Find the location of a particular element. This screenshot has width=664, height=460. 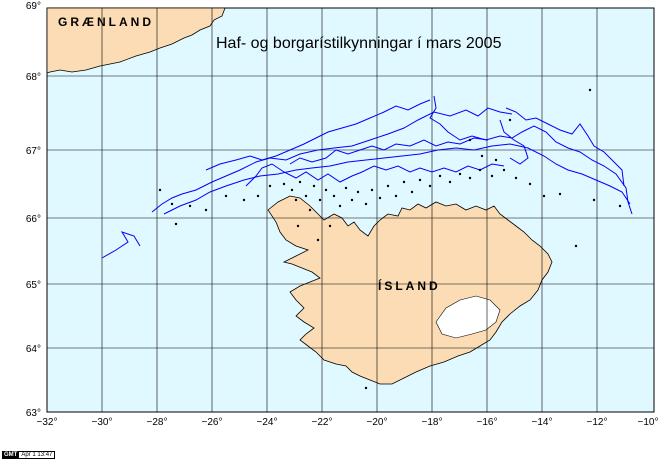

lat-tick: 67° is located at coordinates (33, 151).